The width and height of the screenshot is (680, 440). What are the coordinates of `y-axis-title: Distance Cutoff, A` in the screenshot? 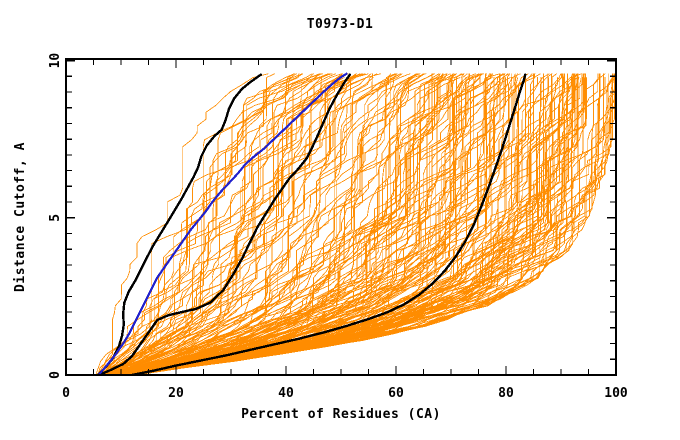 It's located at (20, 217).